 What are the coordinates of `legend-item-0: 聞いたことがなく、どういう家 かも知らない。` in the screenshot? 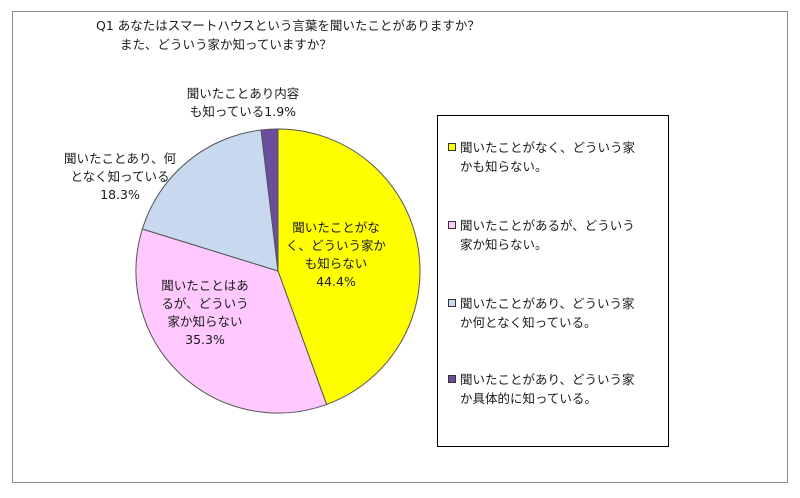 It's located at (555, 157).